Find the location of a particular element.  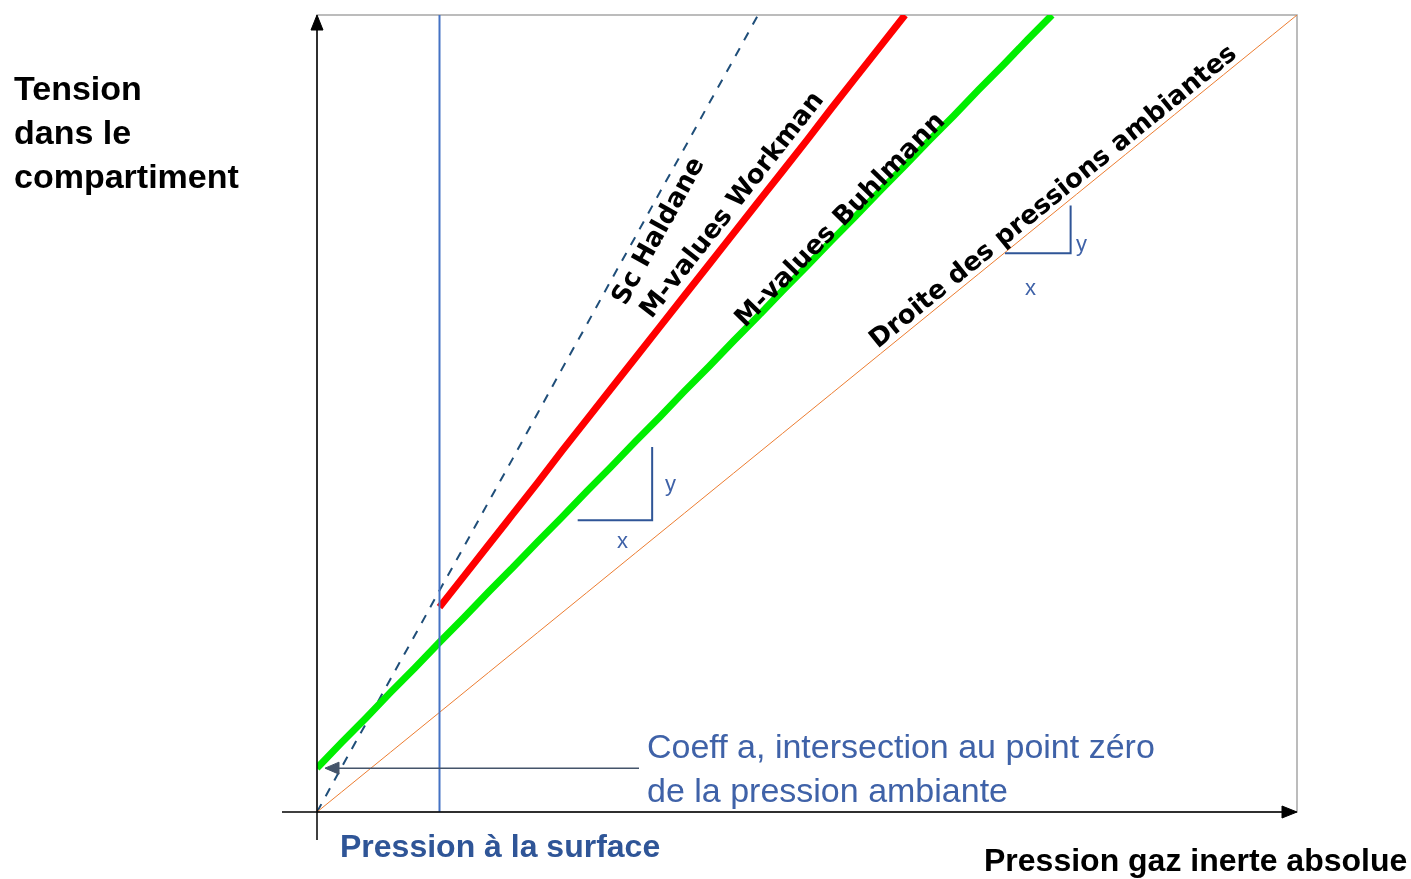

y-axis-title: Tension dans le compartiment is located at coordinates (126, 132).